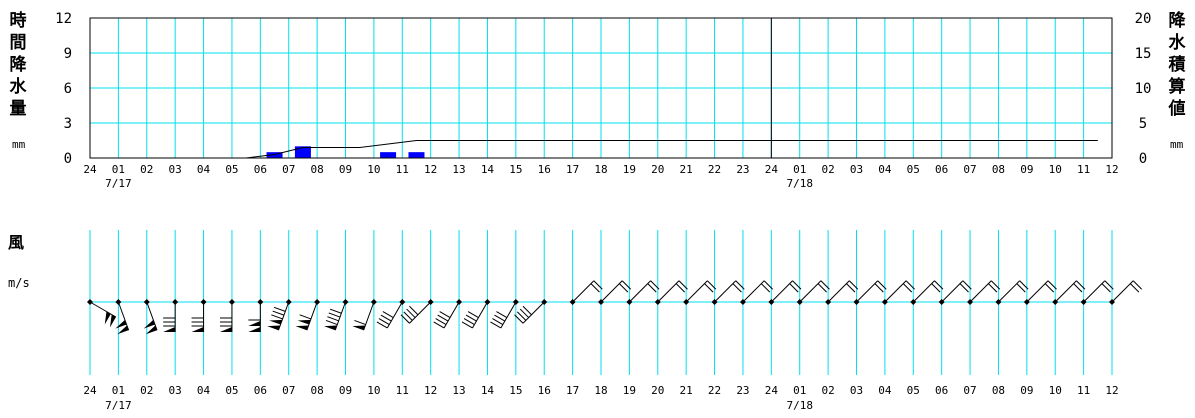 The width and height of the screenshot is (1195, 418). I want to click on wind-x-tick-label: 20, so click(657, 390).